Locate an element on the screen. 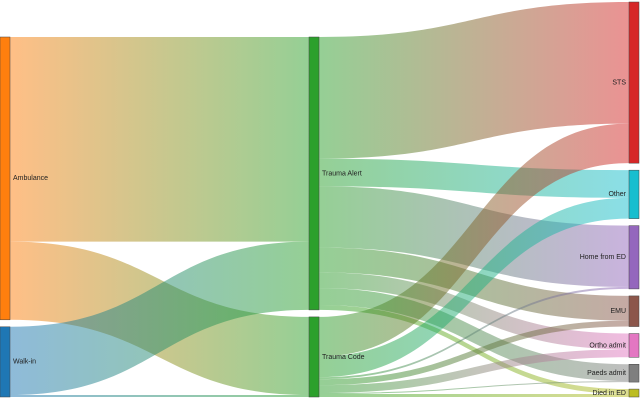  node-label: Died in ED is located at coordinates (609, 393).